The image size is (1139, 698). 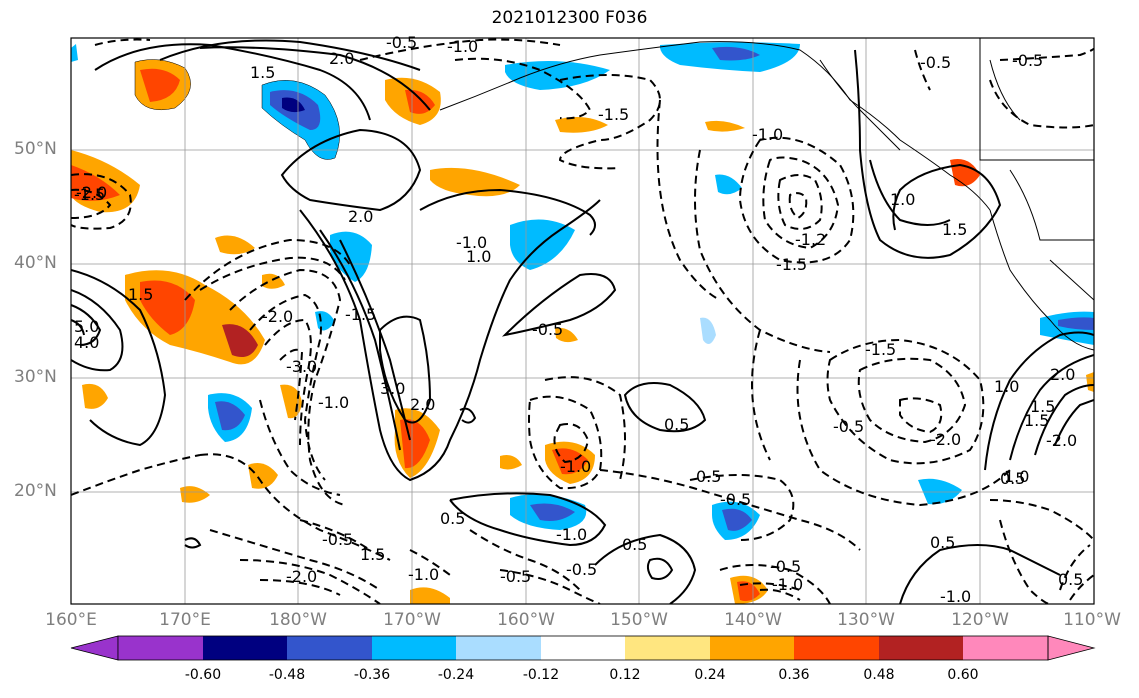 I want to click on contour-label: -1.2, so click(x=810, y=239).